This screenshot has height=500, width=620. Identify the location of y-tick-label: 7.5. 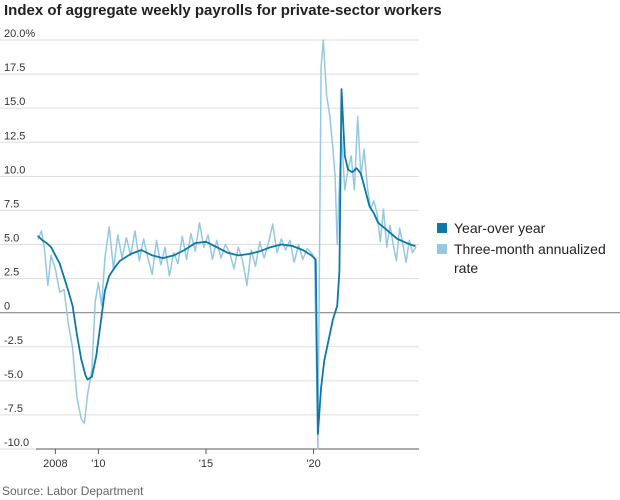
(11, 204).